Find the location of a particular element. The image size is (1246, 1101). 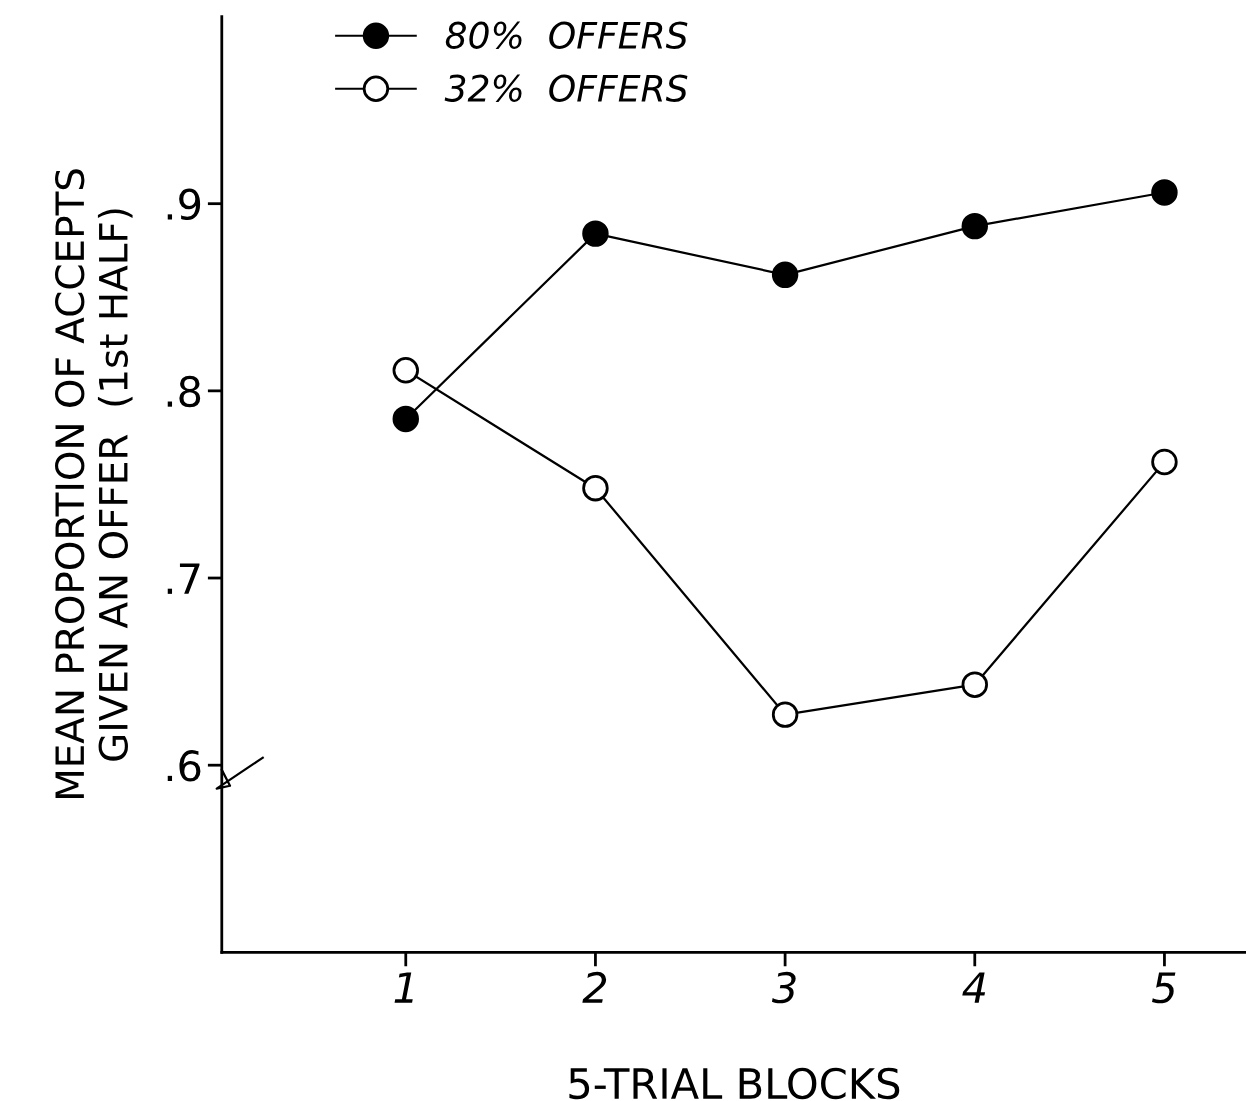

x-tick-label: 5 is located at coordinates (1164, 988).